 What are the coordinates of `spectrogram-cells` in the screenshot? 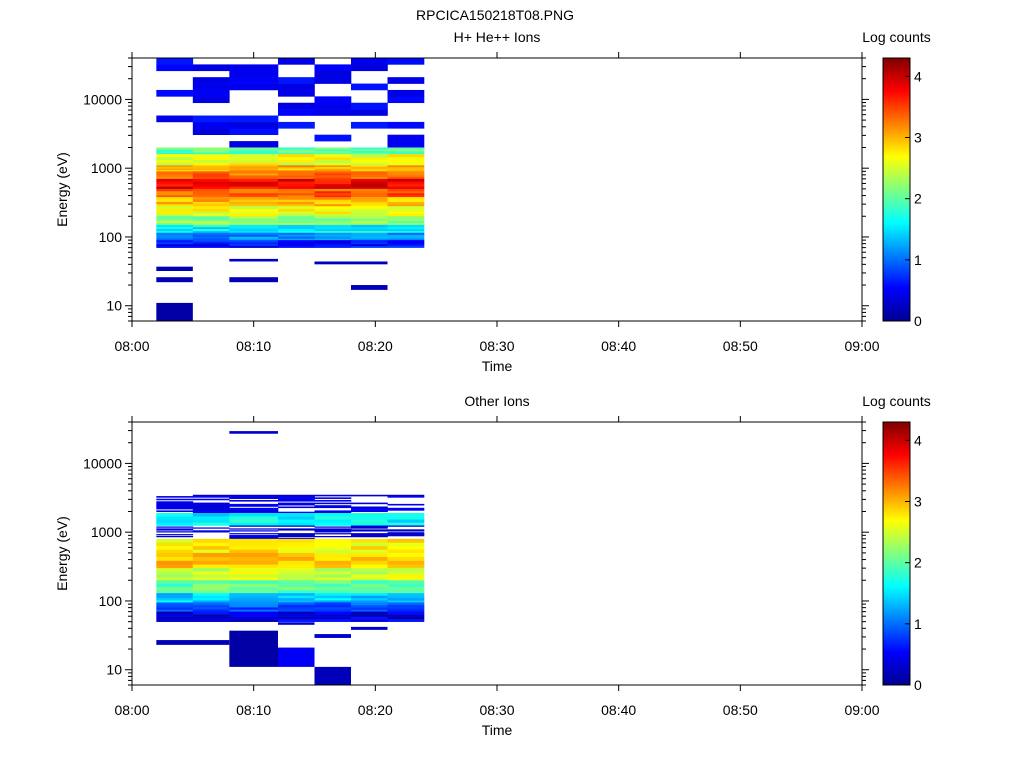 It's located at (290, 558).